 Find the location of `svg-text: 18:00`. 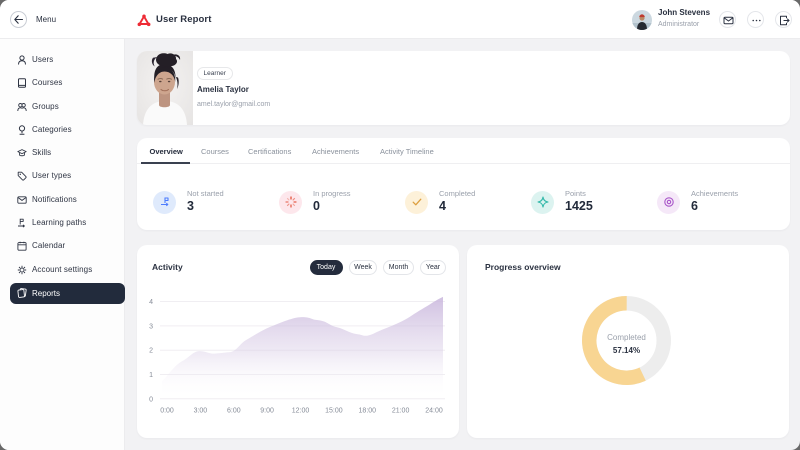

svg-text: 18:00 is located at coordinates (368, 411).